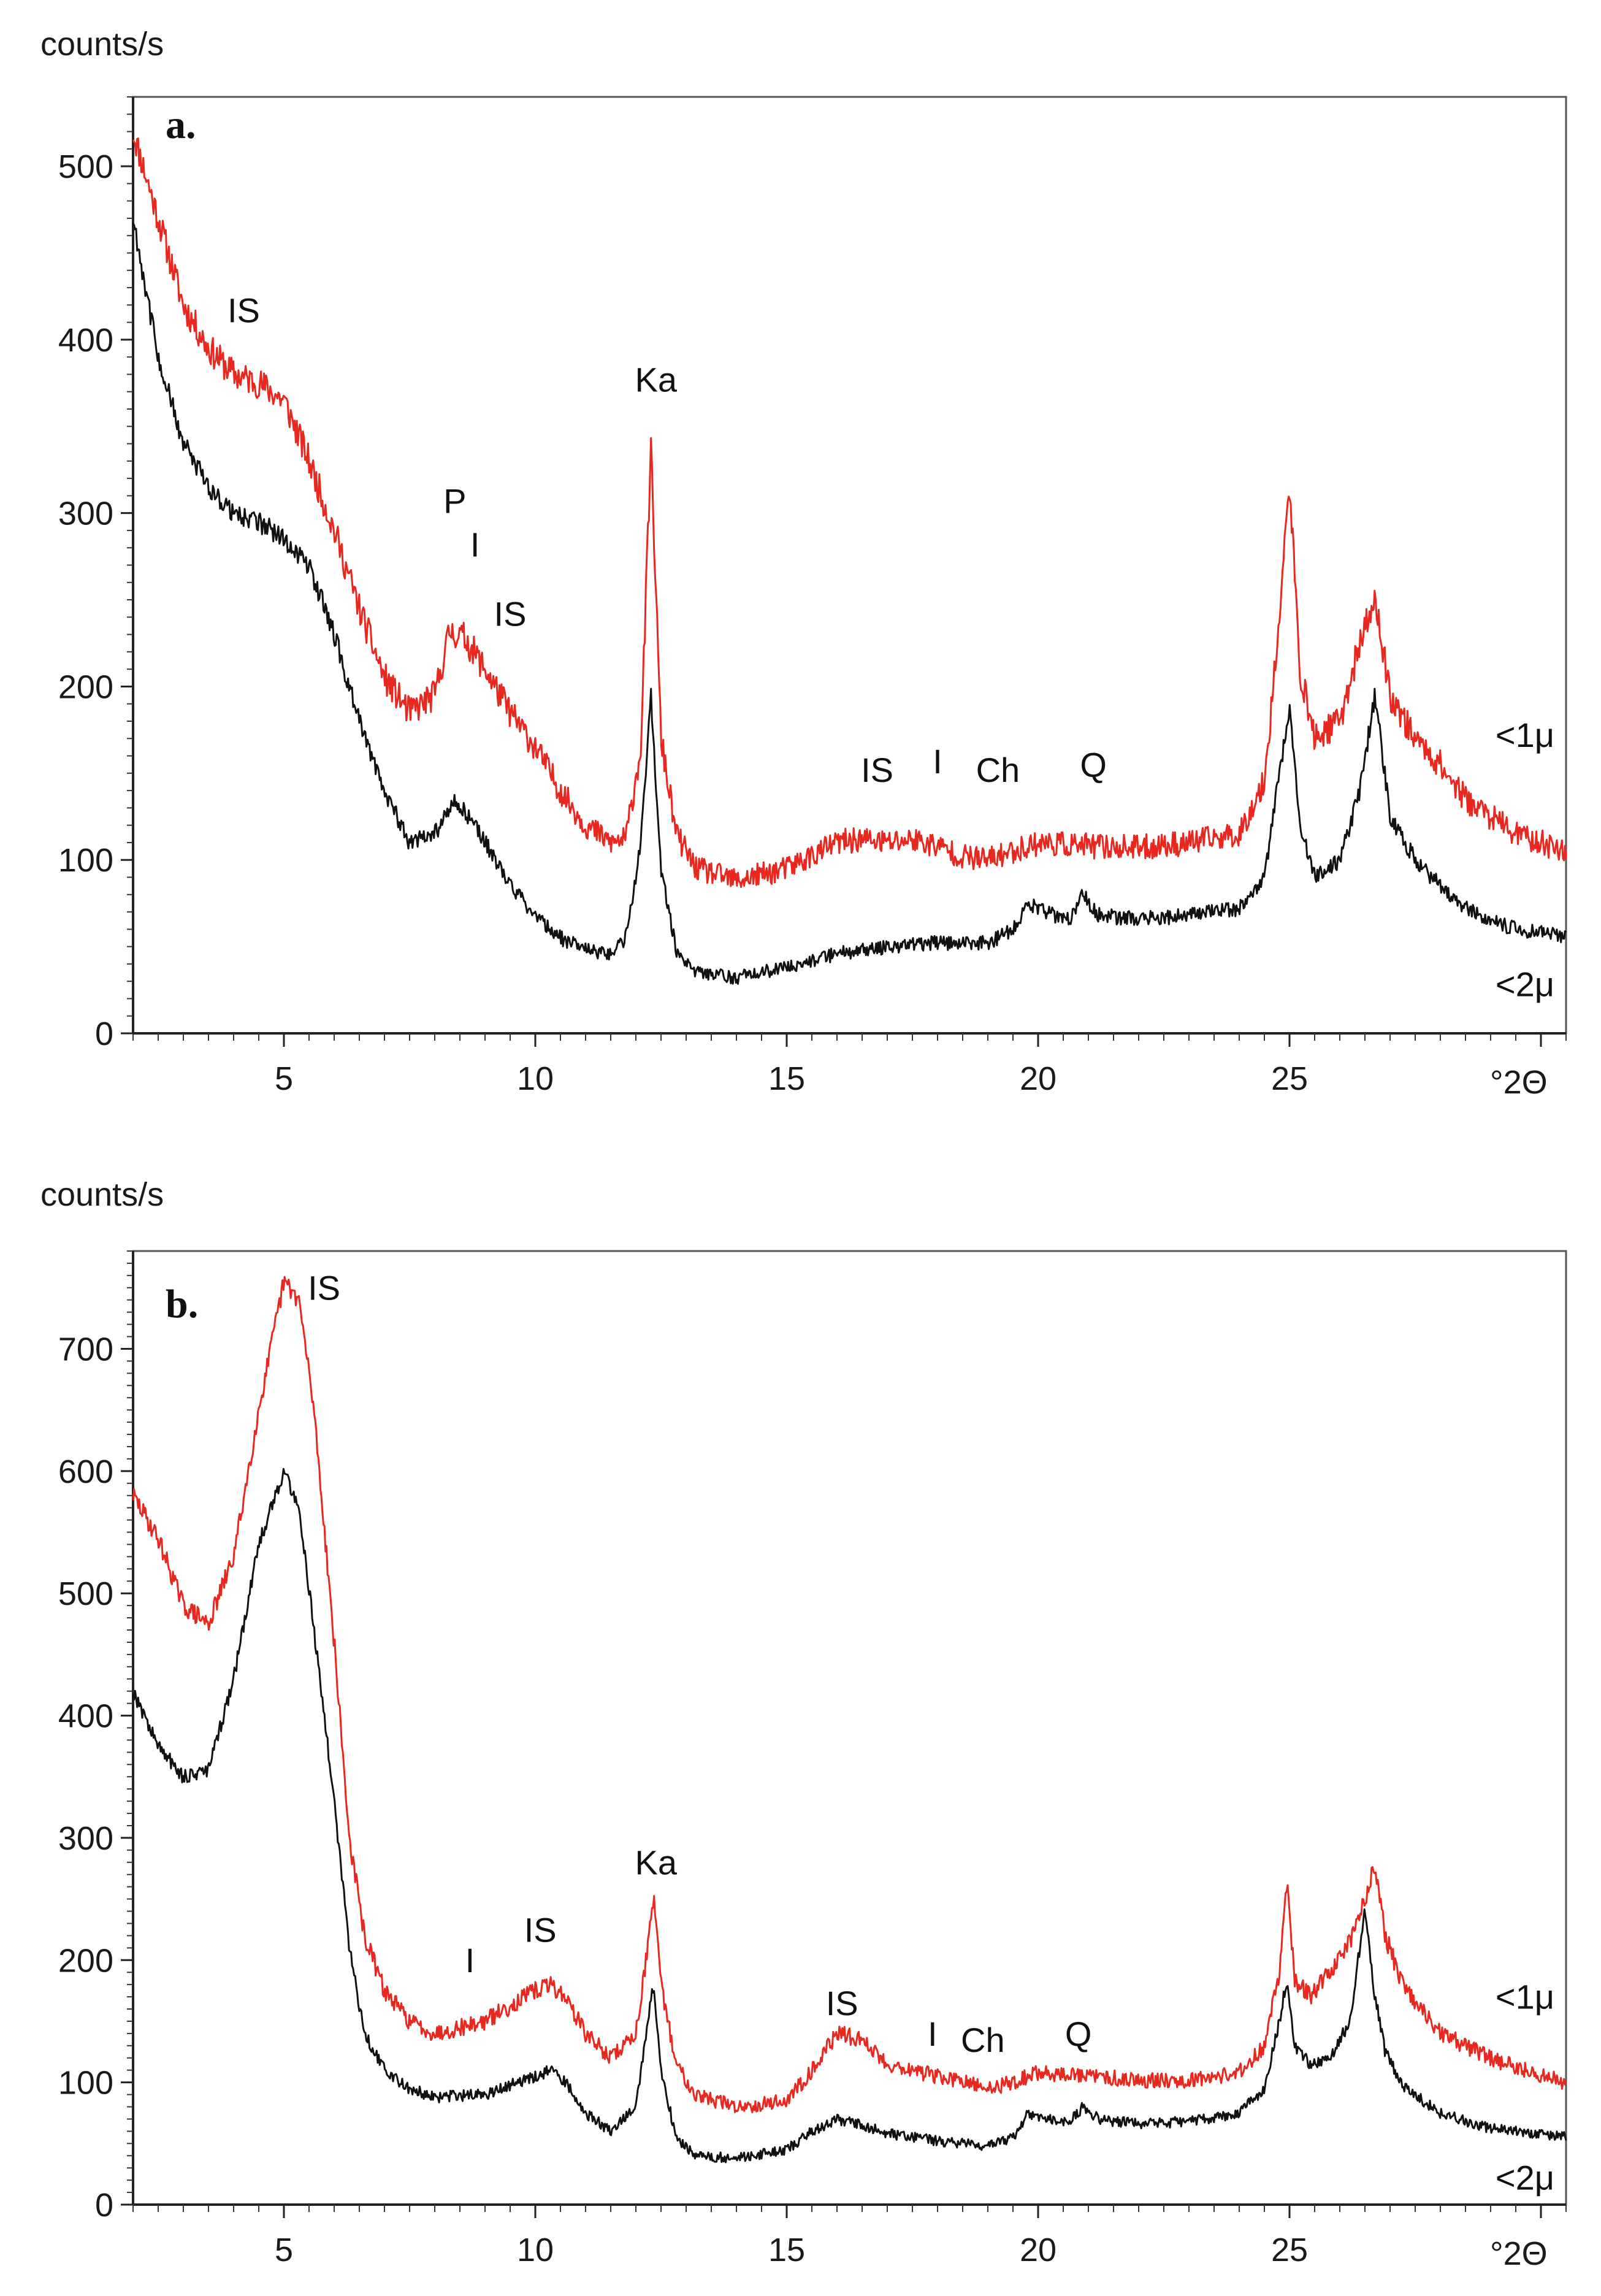  Describe the element at coordinates (786, 1078) in the screenshot. I see `panel-a-x-tick-label: 15` at that location.